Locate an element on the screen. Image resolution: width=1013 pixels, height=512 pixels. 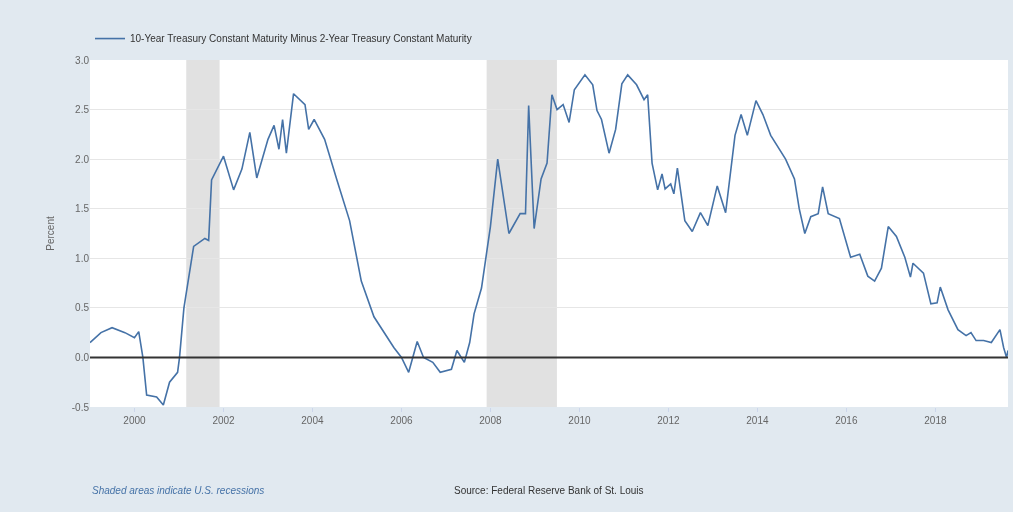
y-tick-label: 1.0 is located at coordinates (82, 258).